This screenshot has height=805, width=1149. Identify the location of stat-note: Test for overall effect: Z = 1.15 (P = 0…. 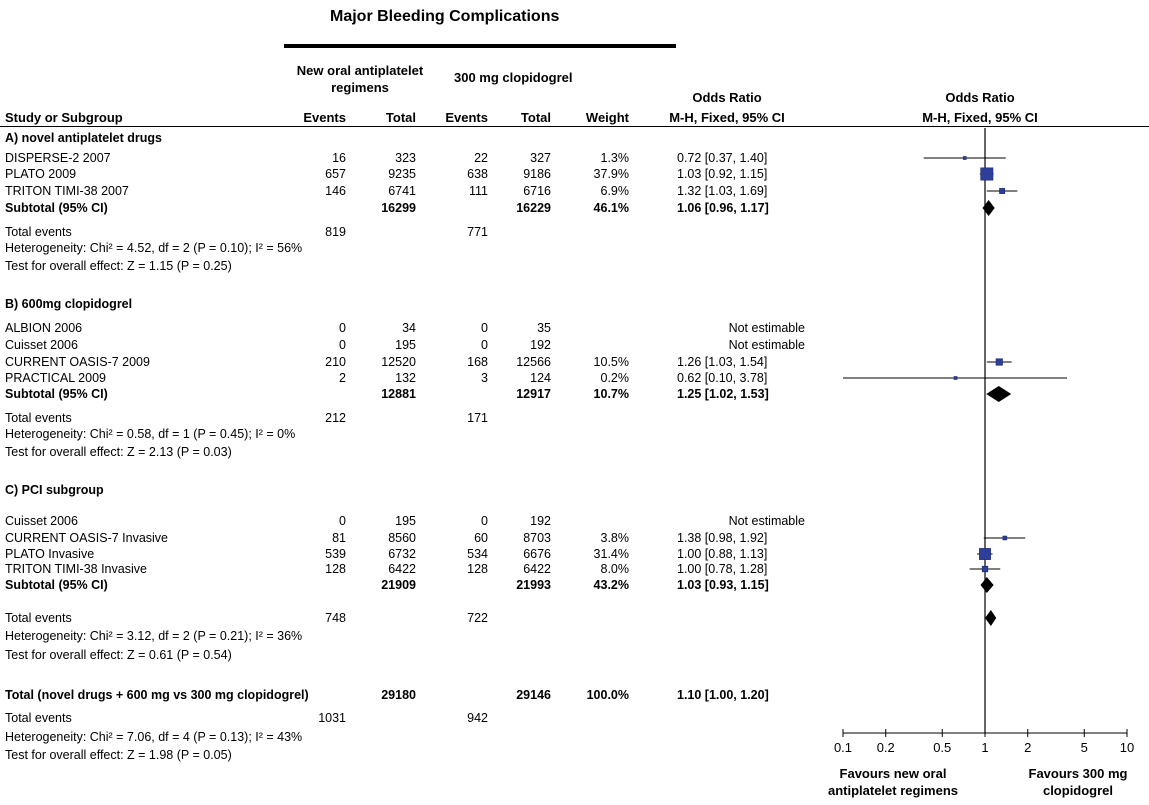
(118, 266).